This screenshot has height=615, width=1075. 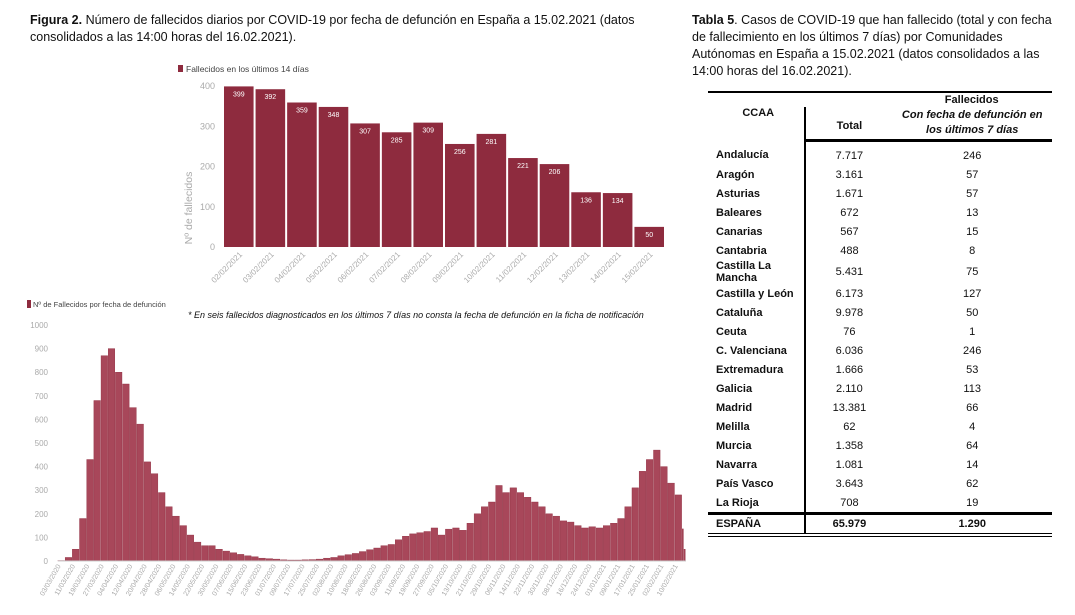 What do you see at coordinates (848, 503) in the screenshot?
I see `total-cell: 708` at bounding box center [848, 503].